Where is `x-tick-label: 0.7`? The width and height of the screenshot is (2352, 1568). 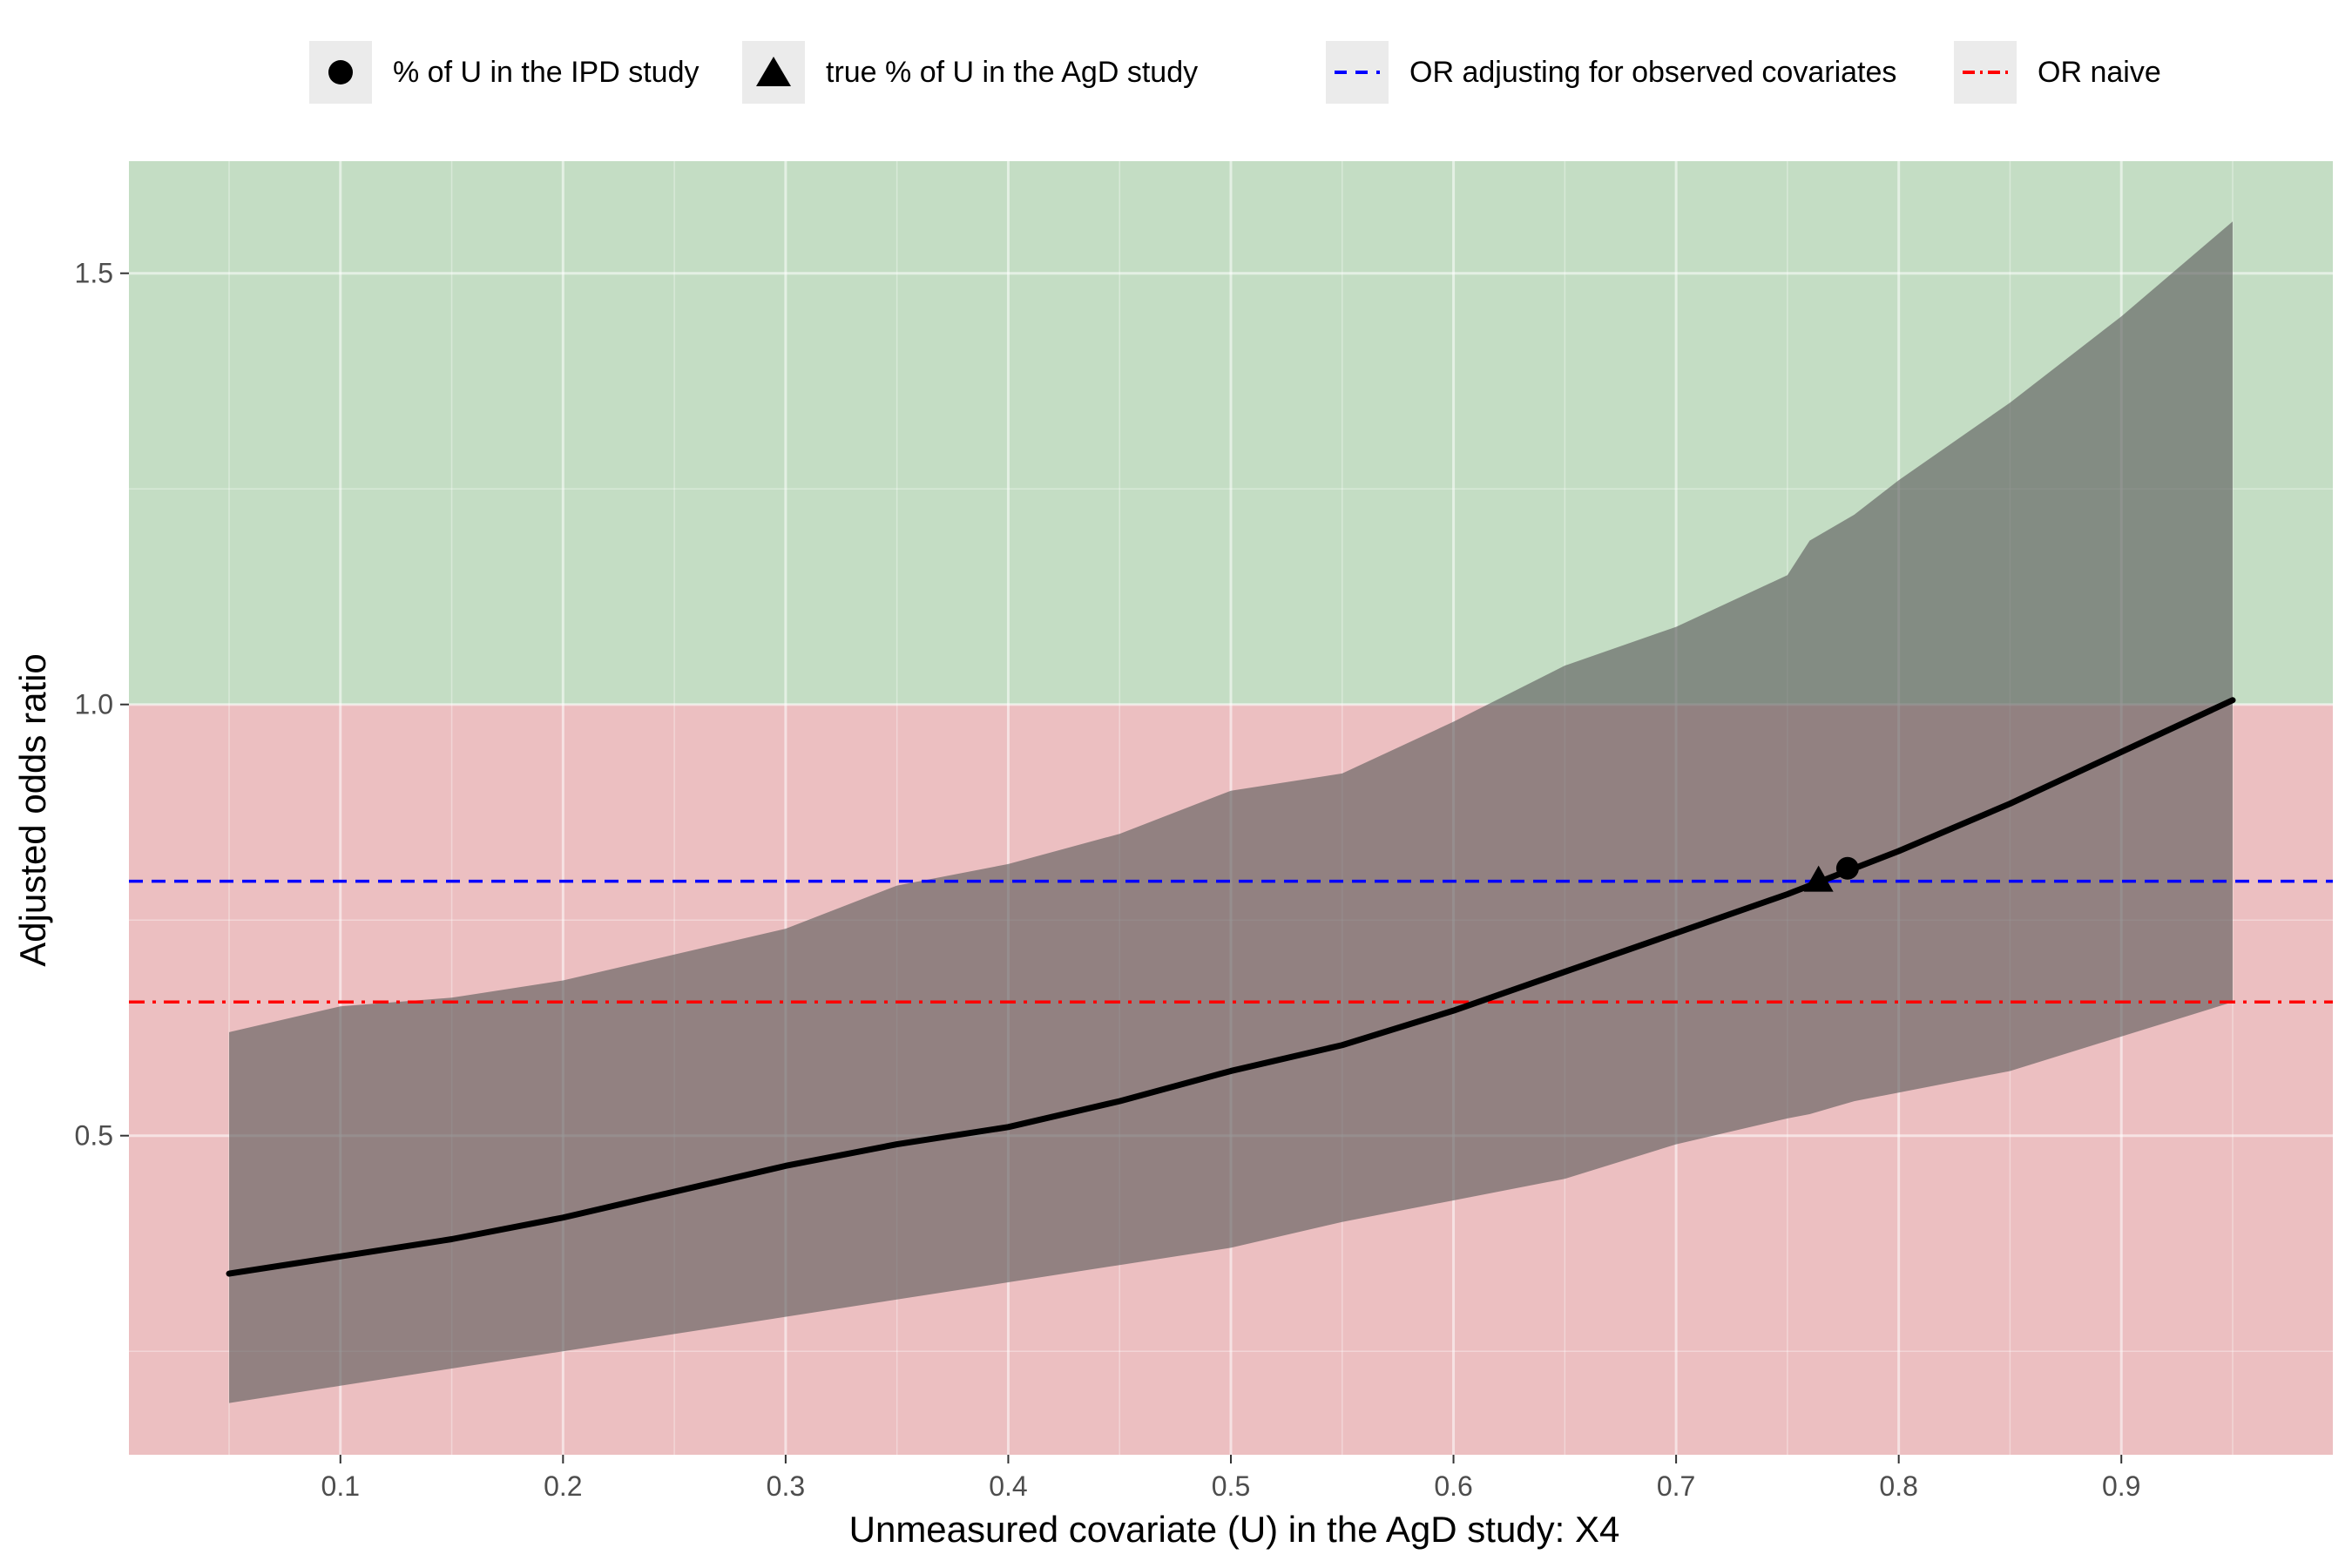 x-tick-label: 0.7 is located at coordinates (1676, 1486).